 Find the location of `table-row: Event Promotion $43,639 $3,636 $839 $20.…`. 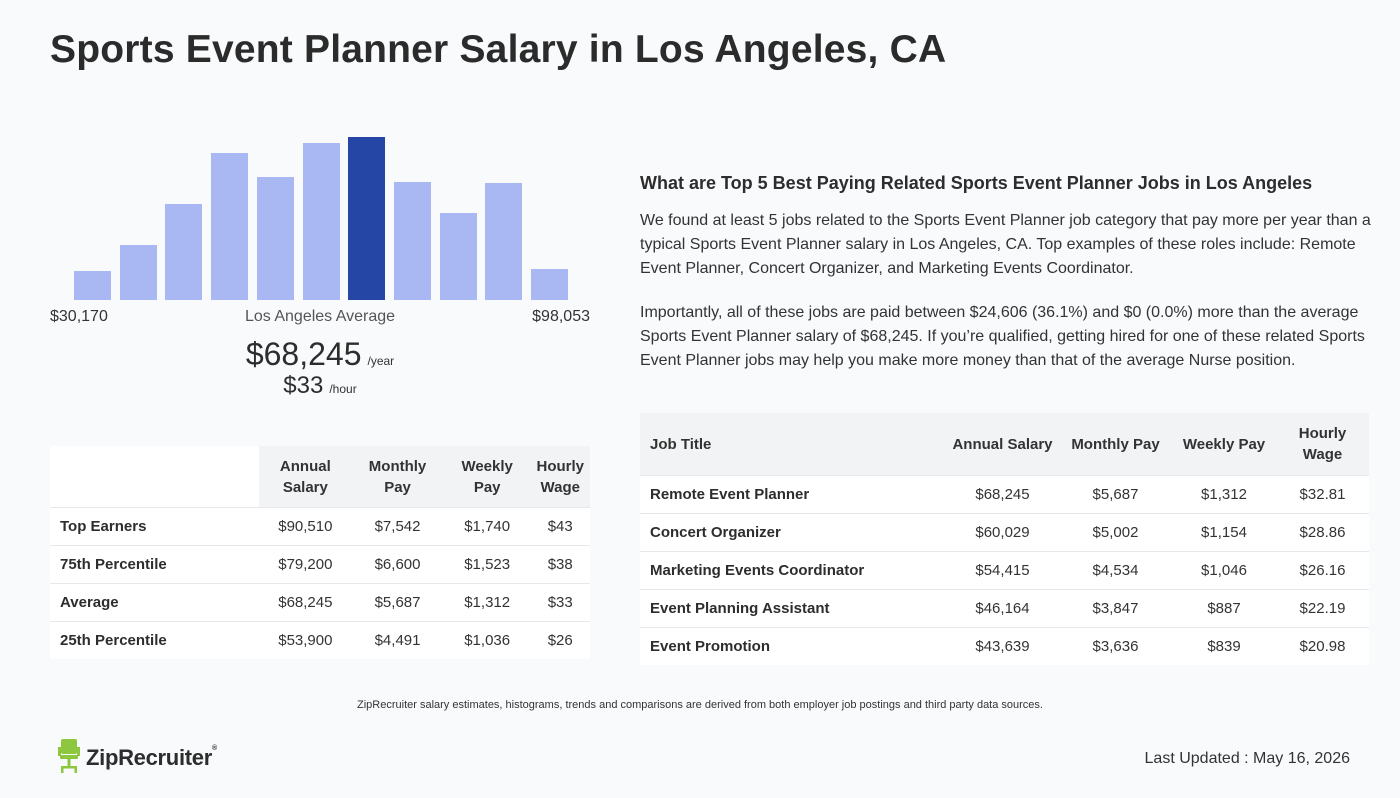

table-row: Event Promotion $43,639 $3,636 $839 $20.… is located at coordinates (1004, 646).